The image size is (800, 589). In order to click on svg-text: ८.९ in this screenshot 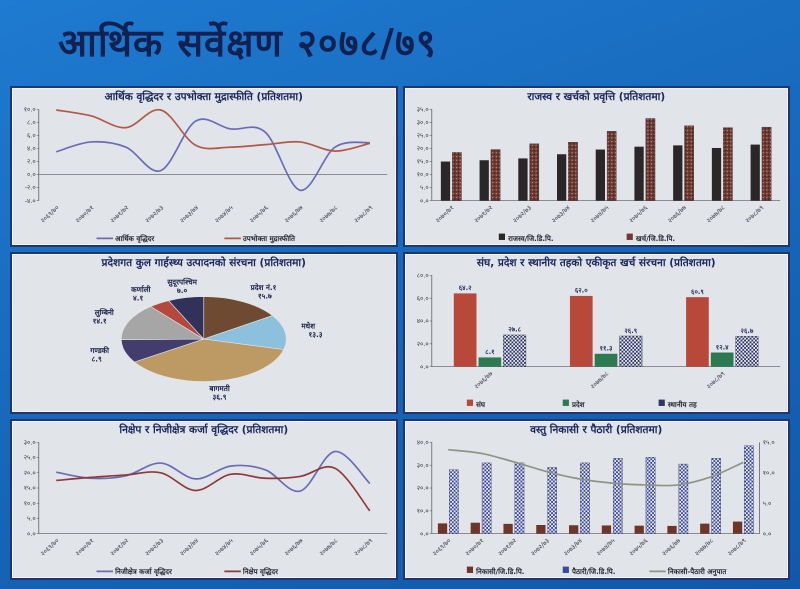, I will do `click(97, 359)`.